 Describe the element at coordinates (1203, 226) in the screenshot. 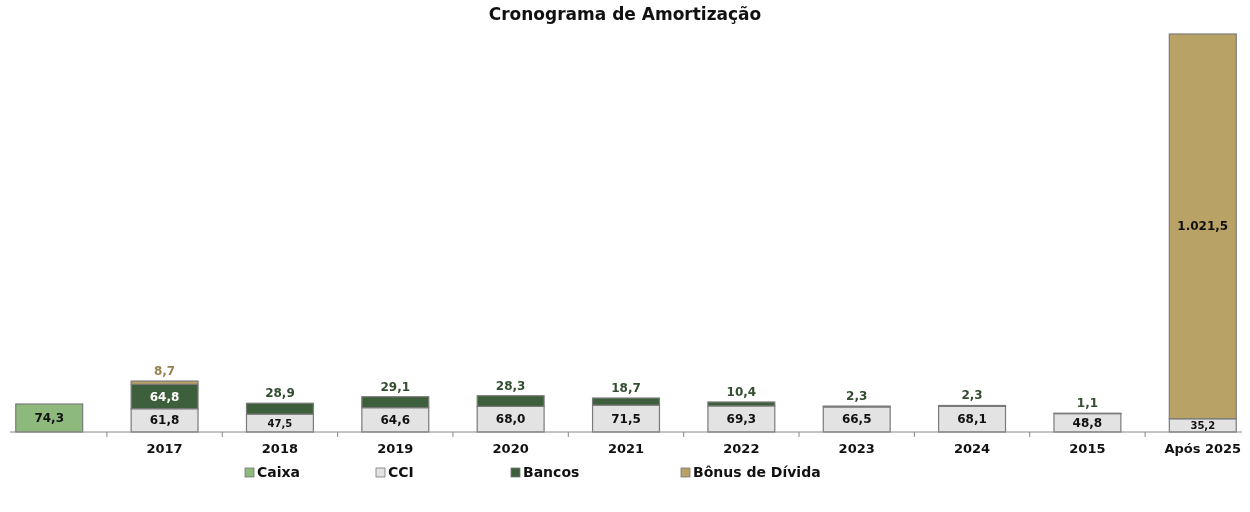

I see `data-label: 1.021,5` at that location.